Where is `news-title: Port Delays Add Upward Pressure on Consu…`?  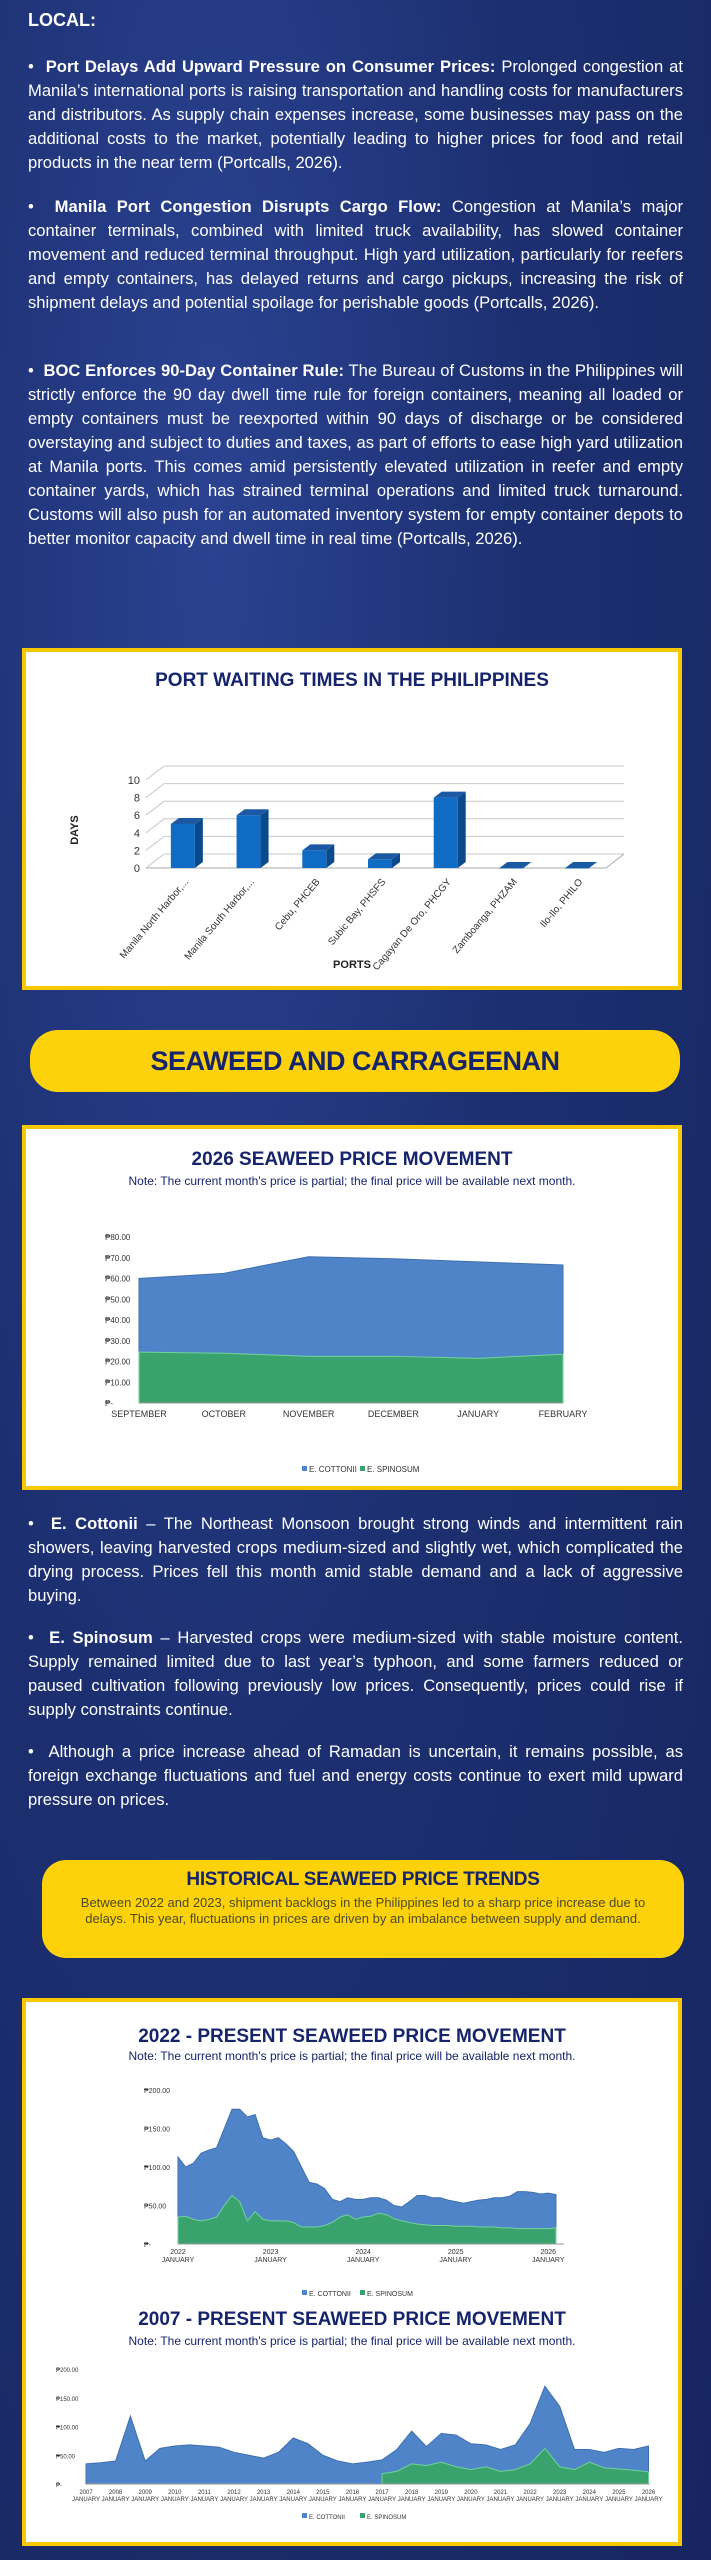
news-title: Port Delays Add Upward Pressure on Consu… is located at coordinates (270, 66).